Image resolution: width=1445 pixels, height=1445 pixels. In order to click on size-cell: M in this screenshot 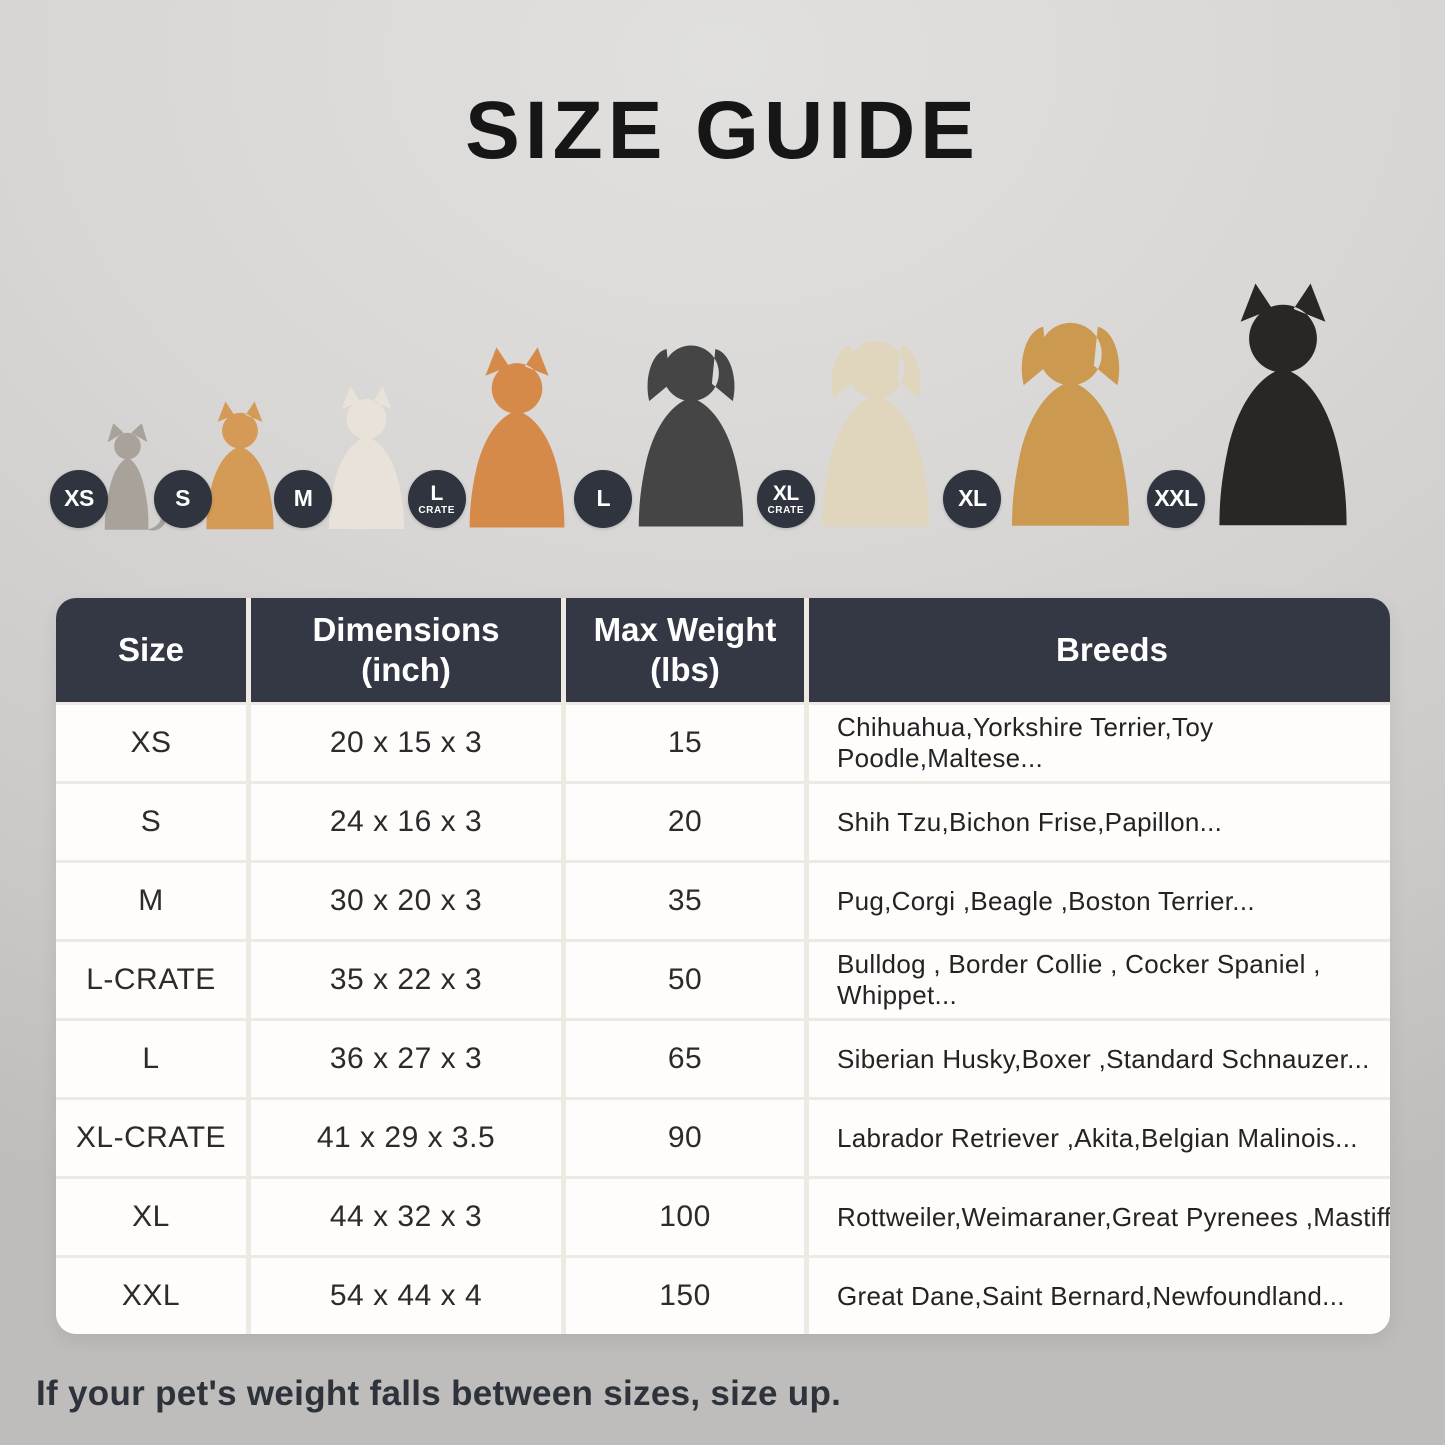, I will do `click(151, 901)`.